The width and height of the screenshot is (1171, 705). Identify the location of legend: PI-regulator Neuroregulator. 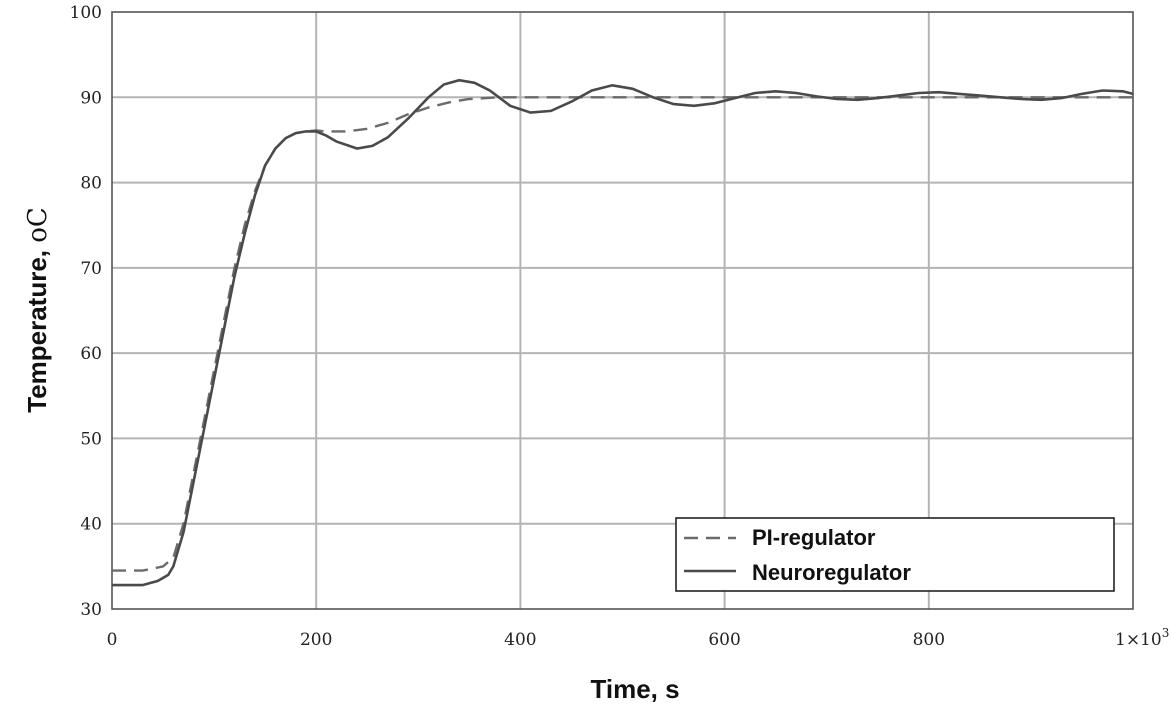
(895, 554).